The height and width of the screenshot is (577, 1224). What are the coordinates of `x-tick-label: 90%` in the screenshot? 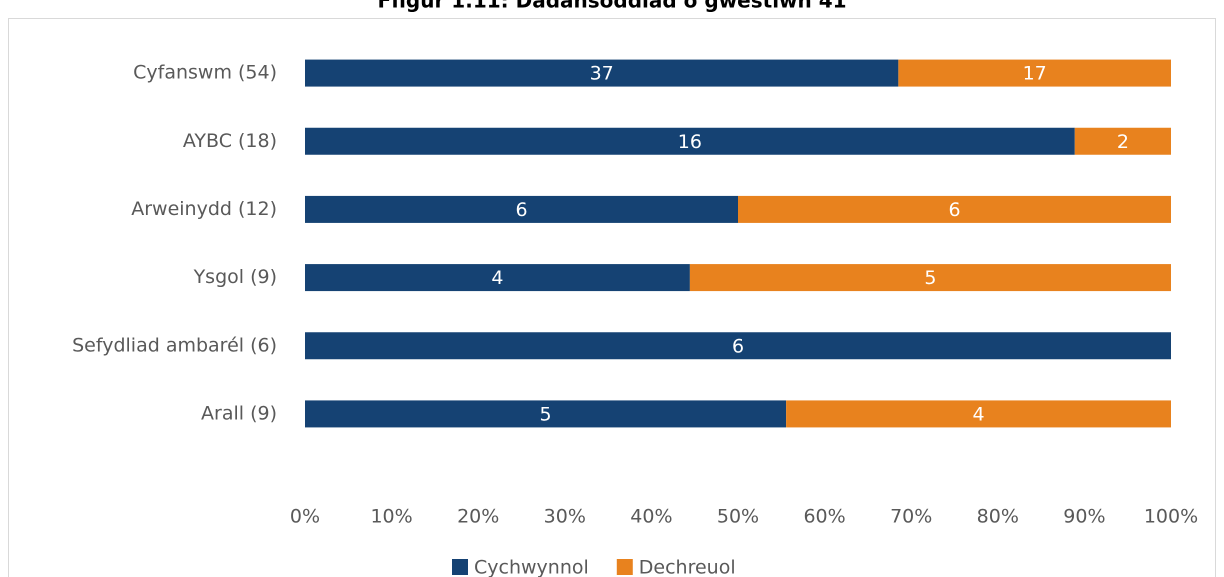 It's located at (1084, 517).